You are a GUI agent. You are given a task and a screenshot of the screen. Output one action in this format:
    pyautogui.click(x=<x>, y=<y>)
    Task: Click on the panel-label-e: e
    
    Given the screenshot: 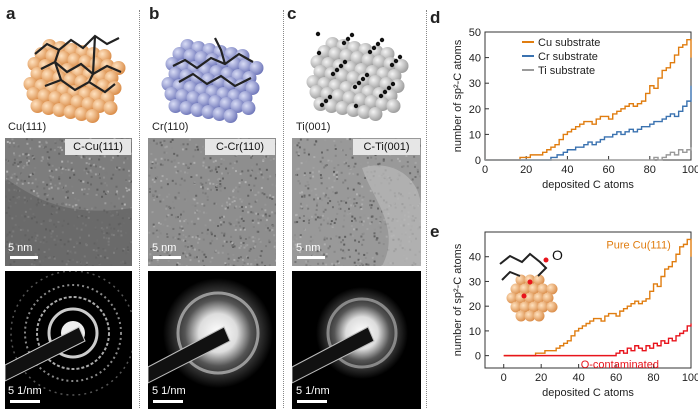 What is the action you would take?
    pyautogui.click(x=435, y=231)
    